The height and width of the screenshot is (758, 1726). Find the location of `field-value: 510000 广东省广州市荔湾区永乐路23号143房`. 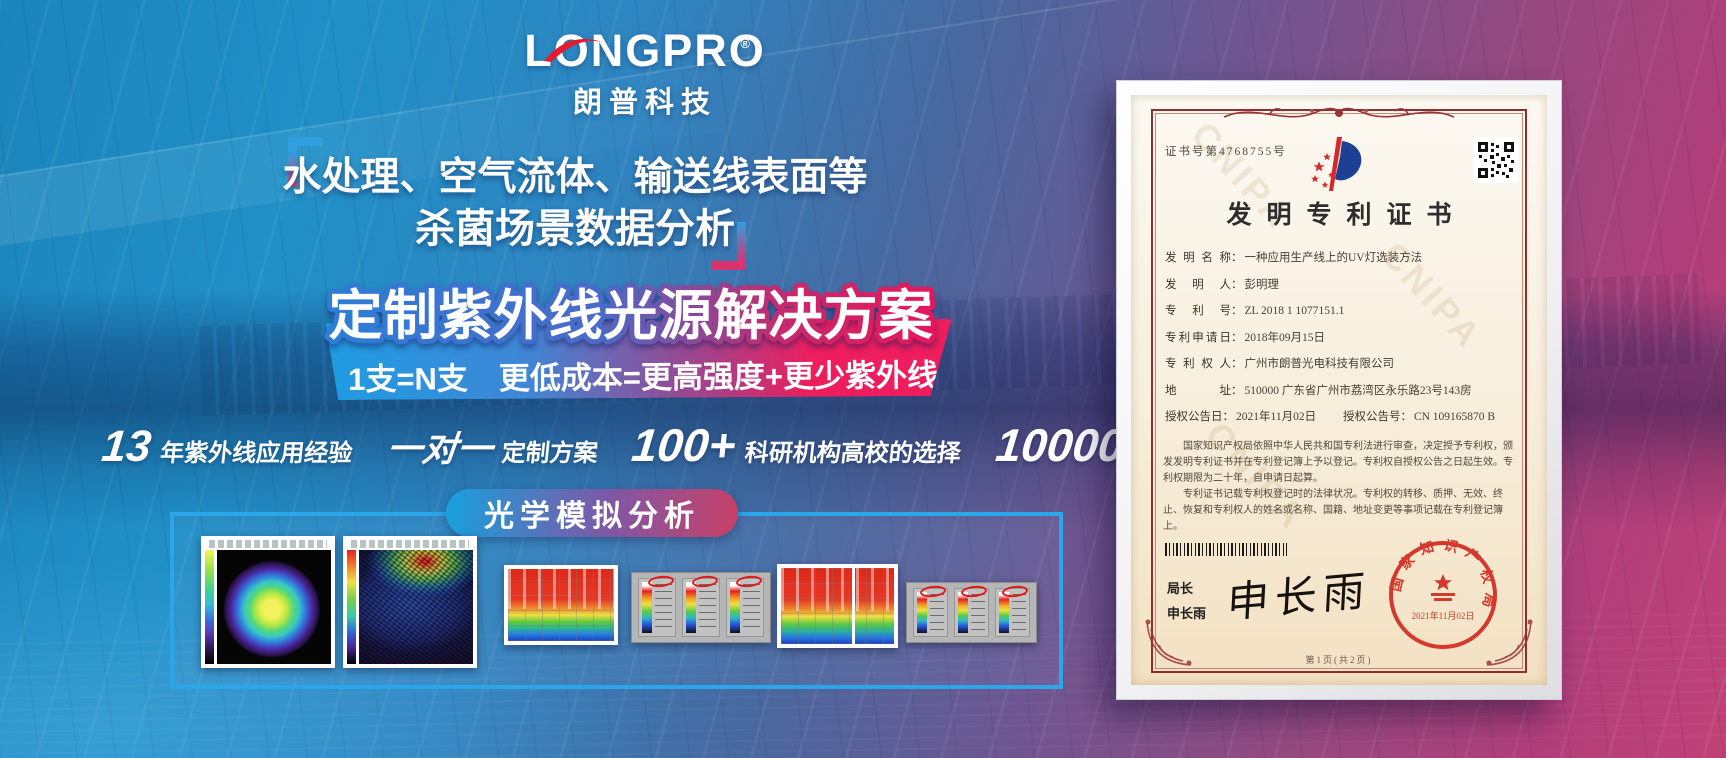

field-value: 510000 广东省广州市荔湾区永乐路23号143房 is located at coordinates (1358, 390).